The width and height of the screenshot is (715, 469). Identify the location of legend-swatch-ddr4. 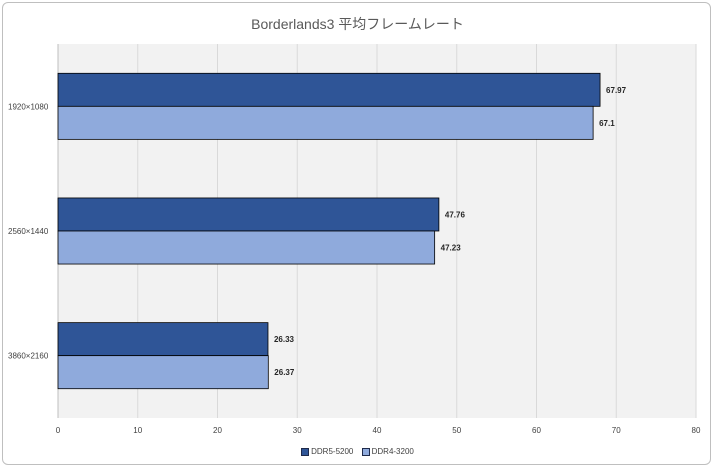
(365, 451).